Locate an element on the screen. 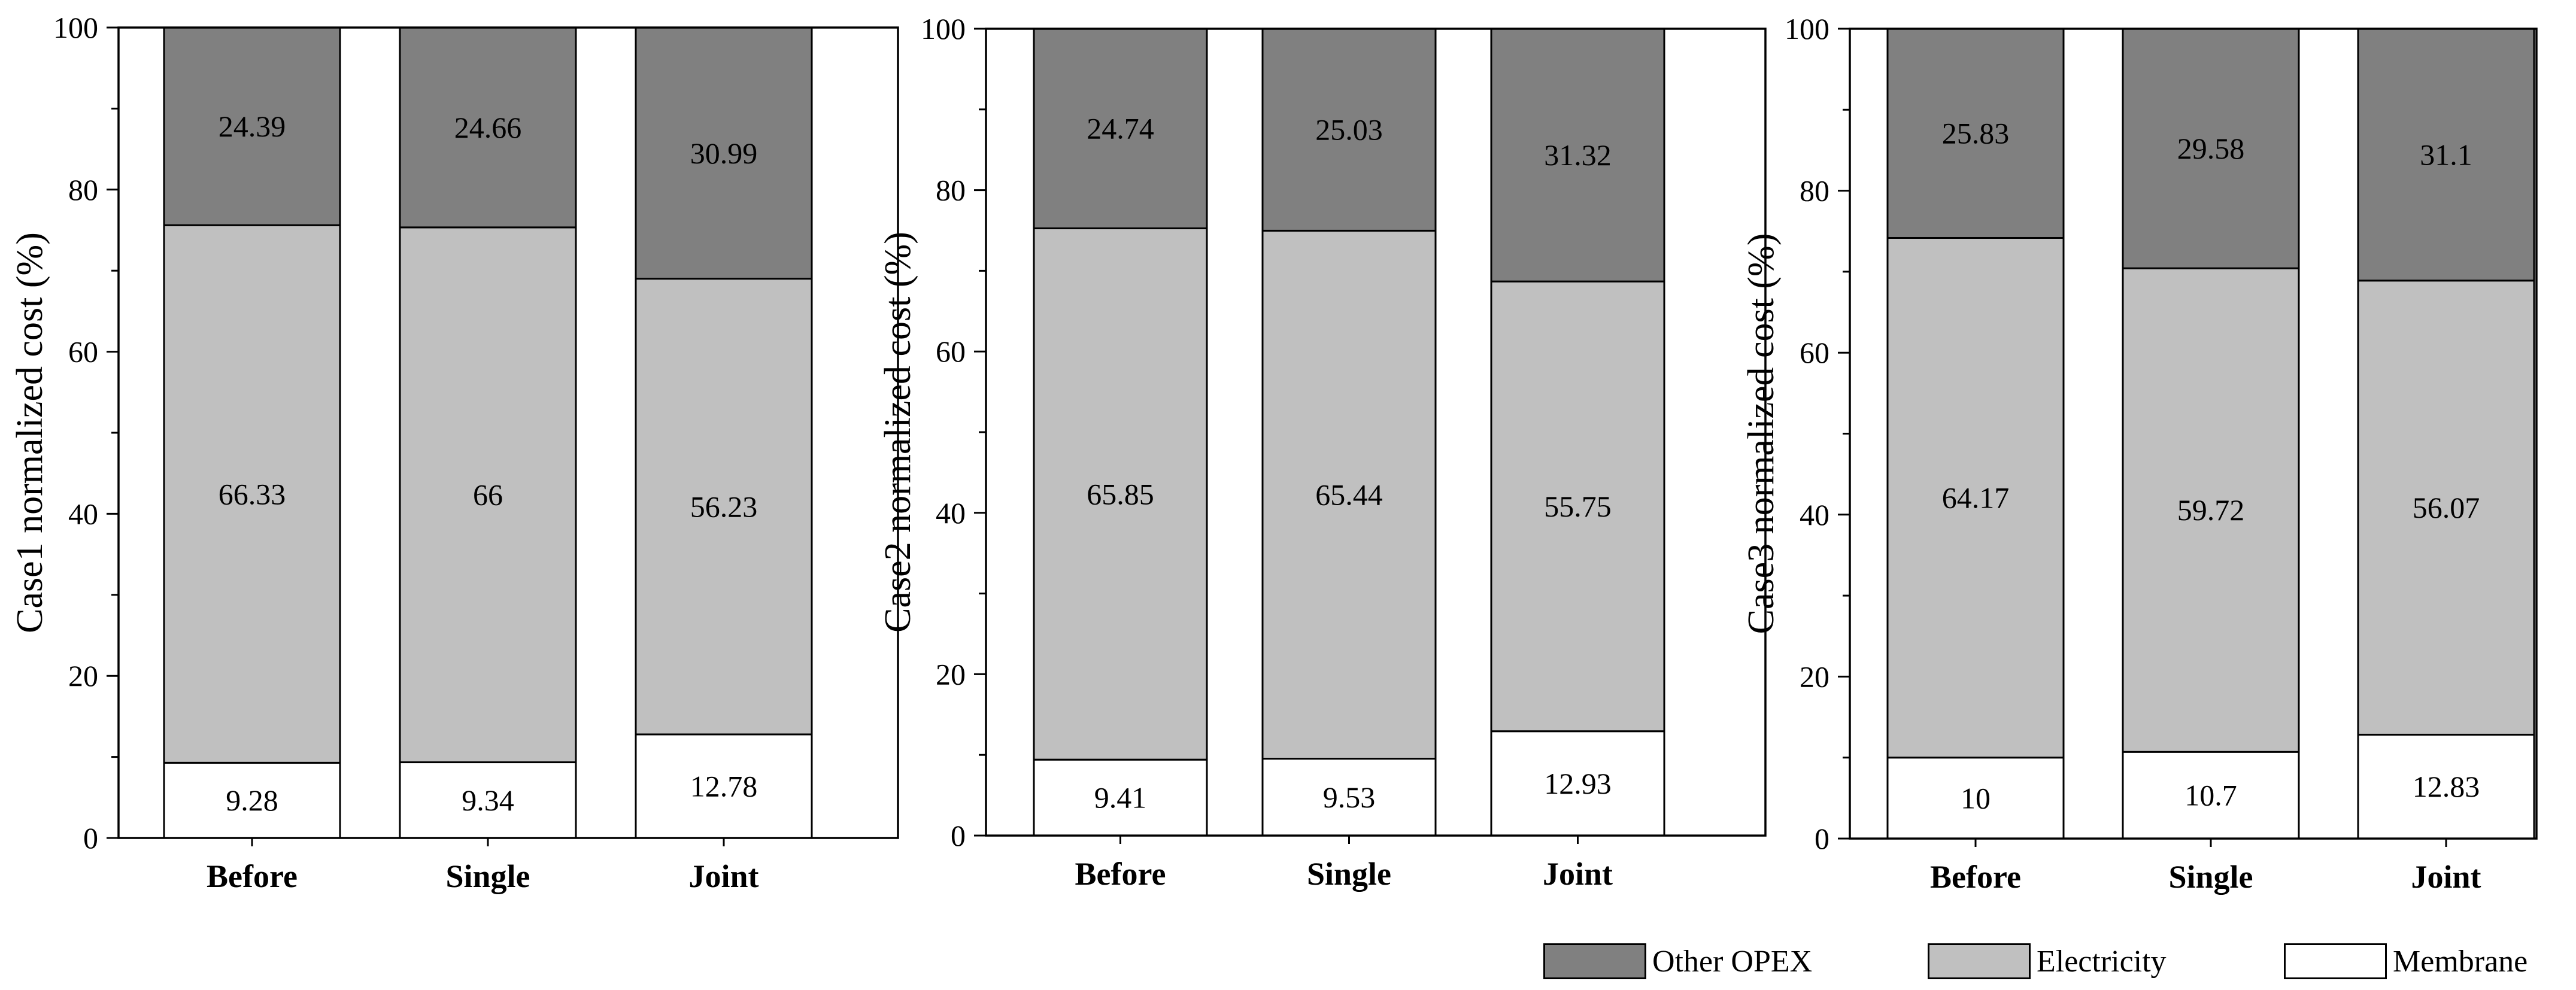  legend-item-membrane: Membrane is located at coordinates (2406, 961).